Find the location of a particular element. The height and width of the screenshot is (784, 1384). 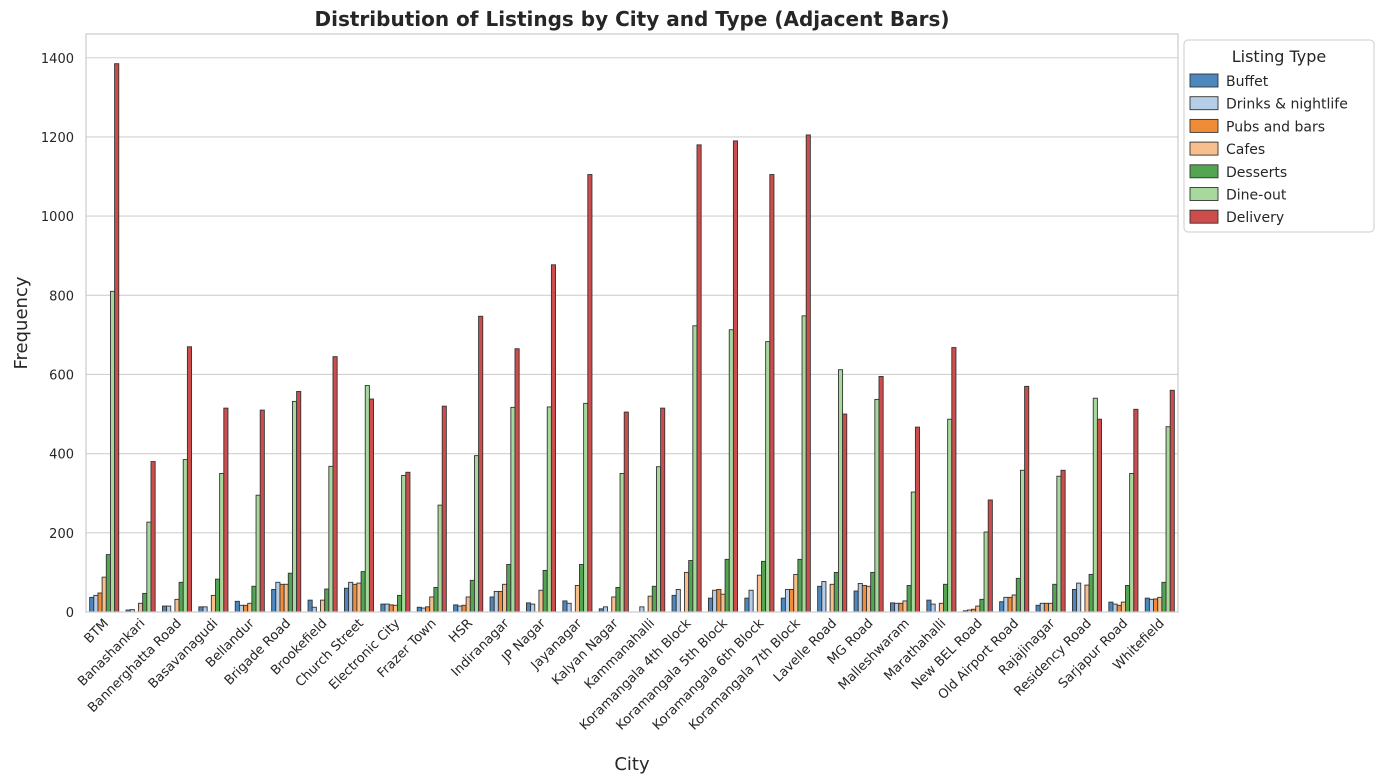

bar-kammanahalli-drinks-and-nightlife is located at coordinates (642, 609).